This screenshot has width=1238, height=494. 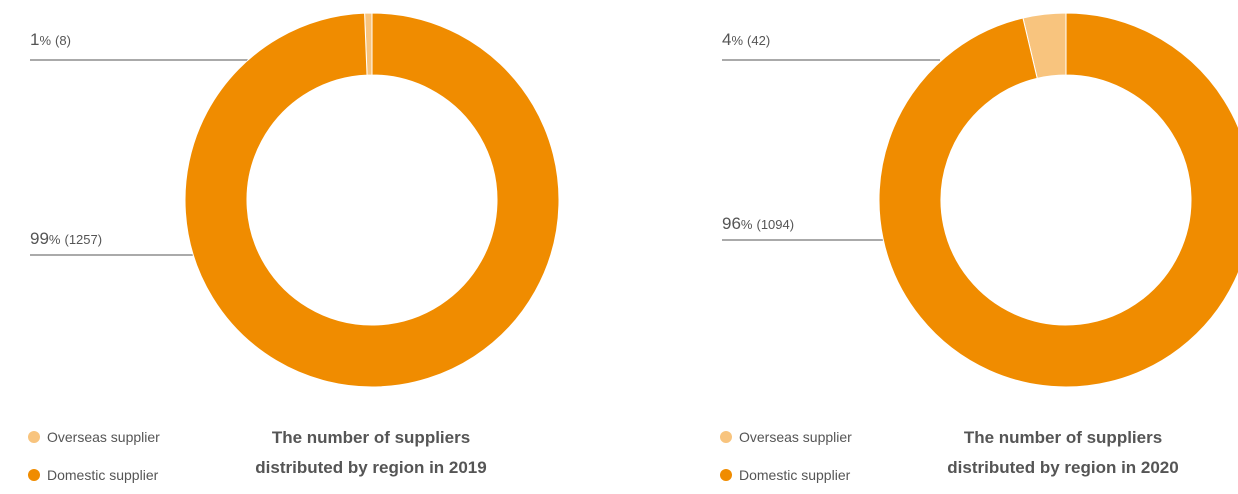 I want to click on count-value: (1257), so click(x=83, y=239).